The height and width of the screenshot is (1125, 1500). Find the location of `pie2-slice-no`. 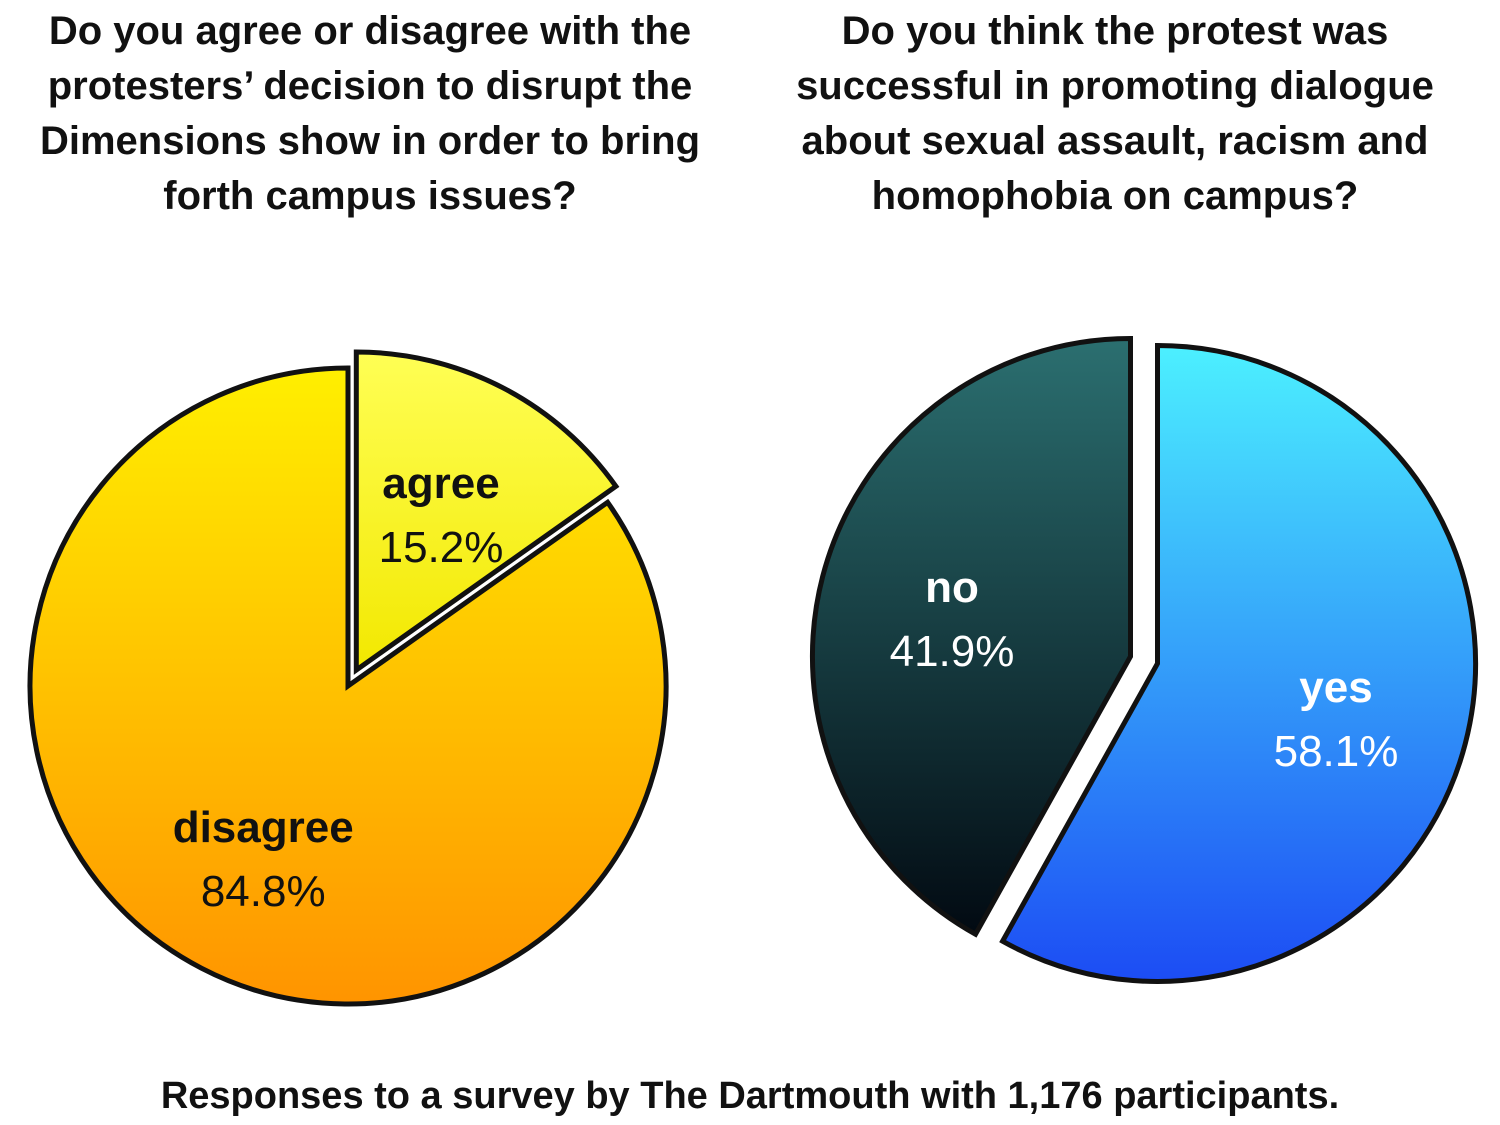

pie2-slice-no is located at coordinates (971, 636).